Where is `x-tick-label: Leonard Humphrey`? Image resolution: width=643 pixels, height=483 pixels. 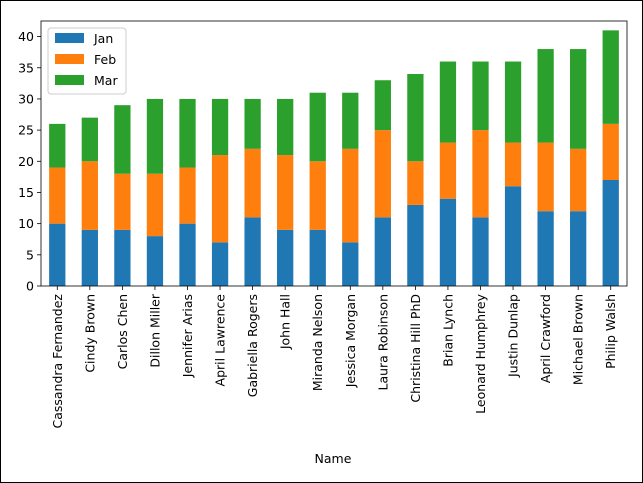 x-tick-label: Leonard Humphrey is located at coordinates (480, 353).